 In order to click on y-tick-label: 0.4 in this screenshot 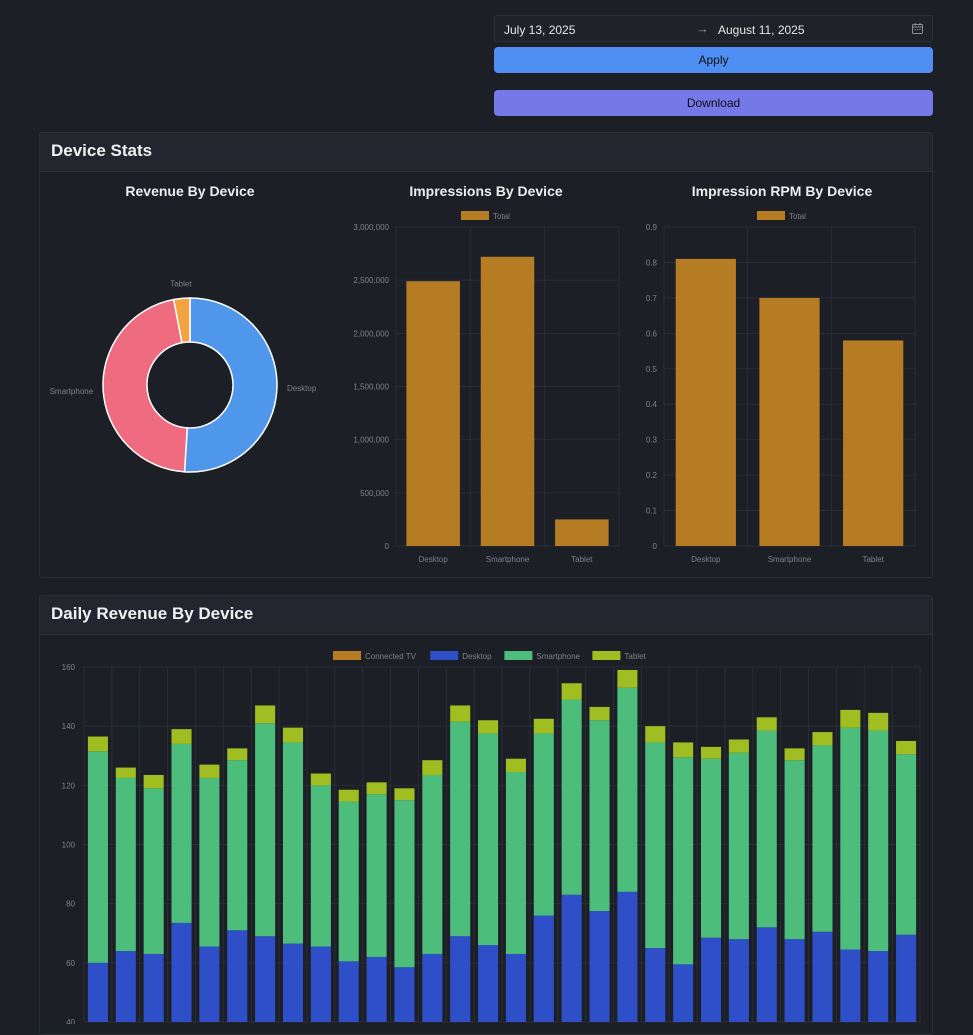, I will do `click(652, 404)`.